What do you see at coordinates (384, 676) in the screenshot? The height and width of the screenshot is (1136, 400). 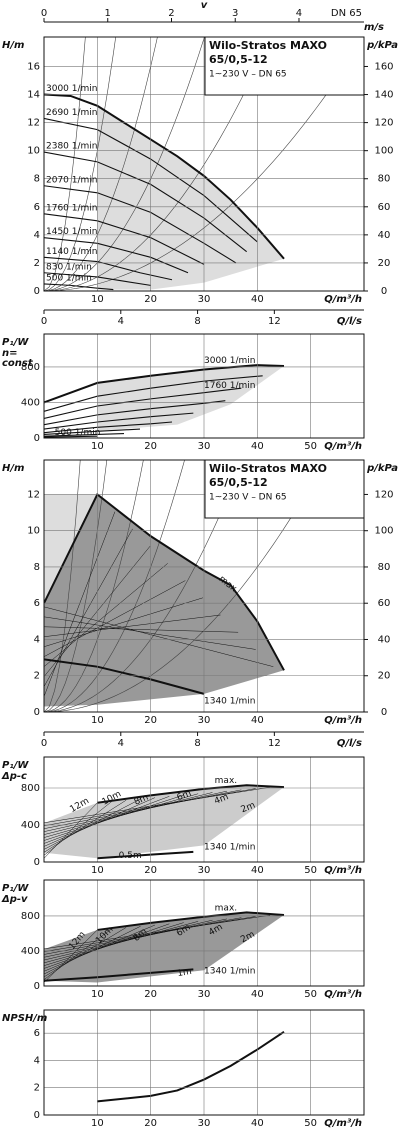 I see `y2-tick-label: 20` at bounding box center [384, 676].